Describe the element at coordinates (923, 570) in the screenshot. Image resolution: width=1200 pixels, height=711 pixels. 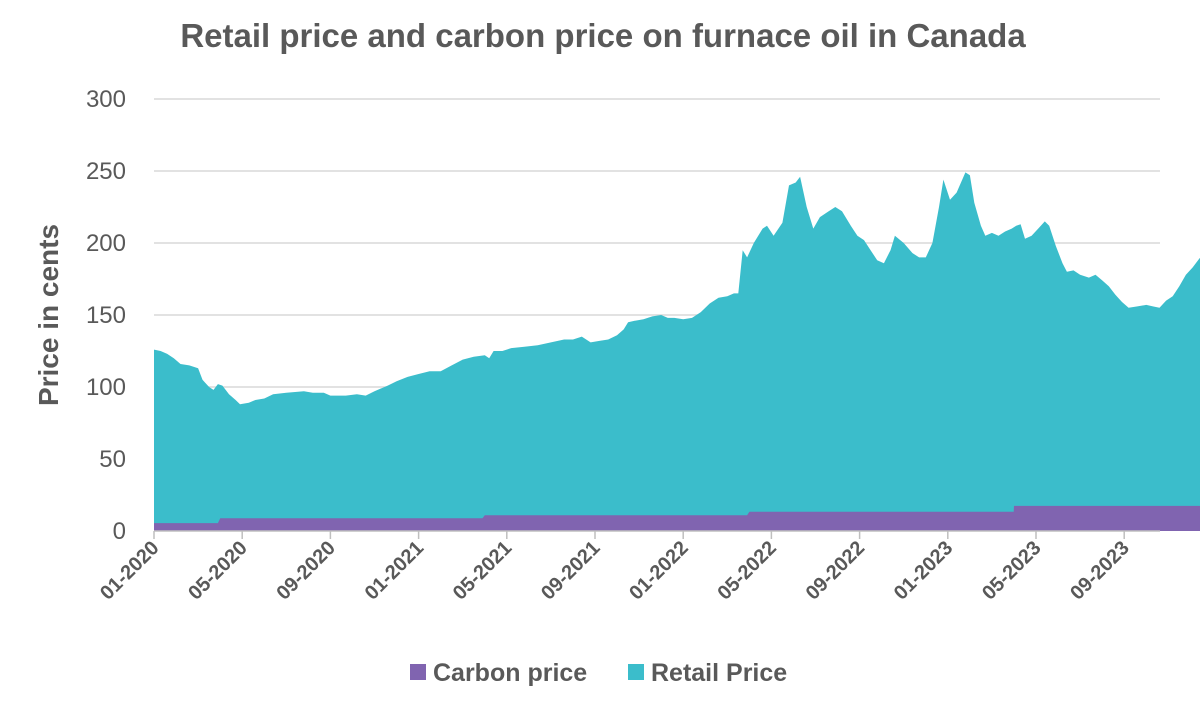
I see `x-tick-label: 01-2023` at that location.